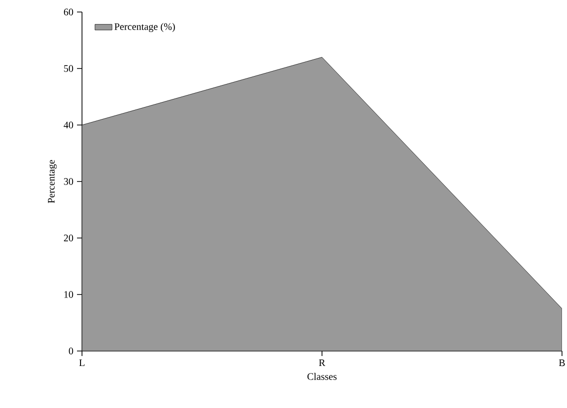  What do you see at coordinates (144, 27) in the screenshot?
I see `legend-label: Percentage (%)` at bounding box center [144, 27].